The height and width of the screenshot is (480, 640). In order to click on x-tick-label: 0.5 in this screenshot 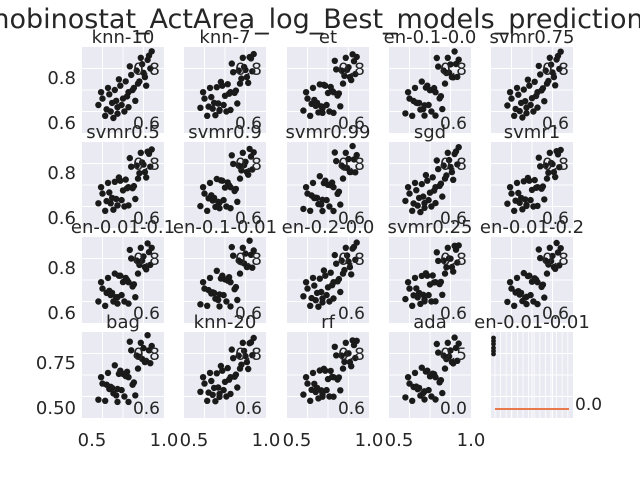, I will do `click(399, 440)`.